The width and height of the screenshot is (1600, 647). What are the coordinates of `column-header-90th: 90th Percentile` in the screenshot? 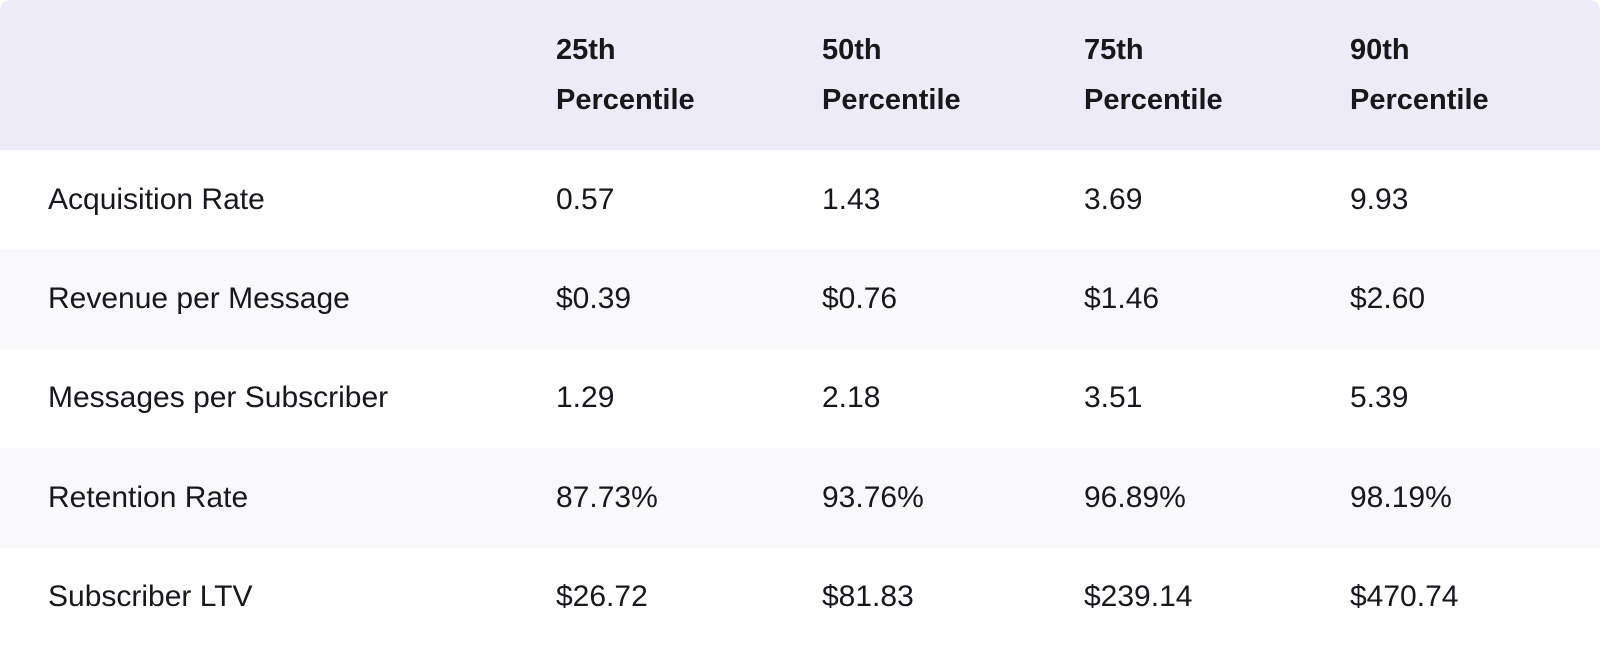 It's located at (1475, 75).